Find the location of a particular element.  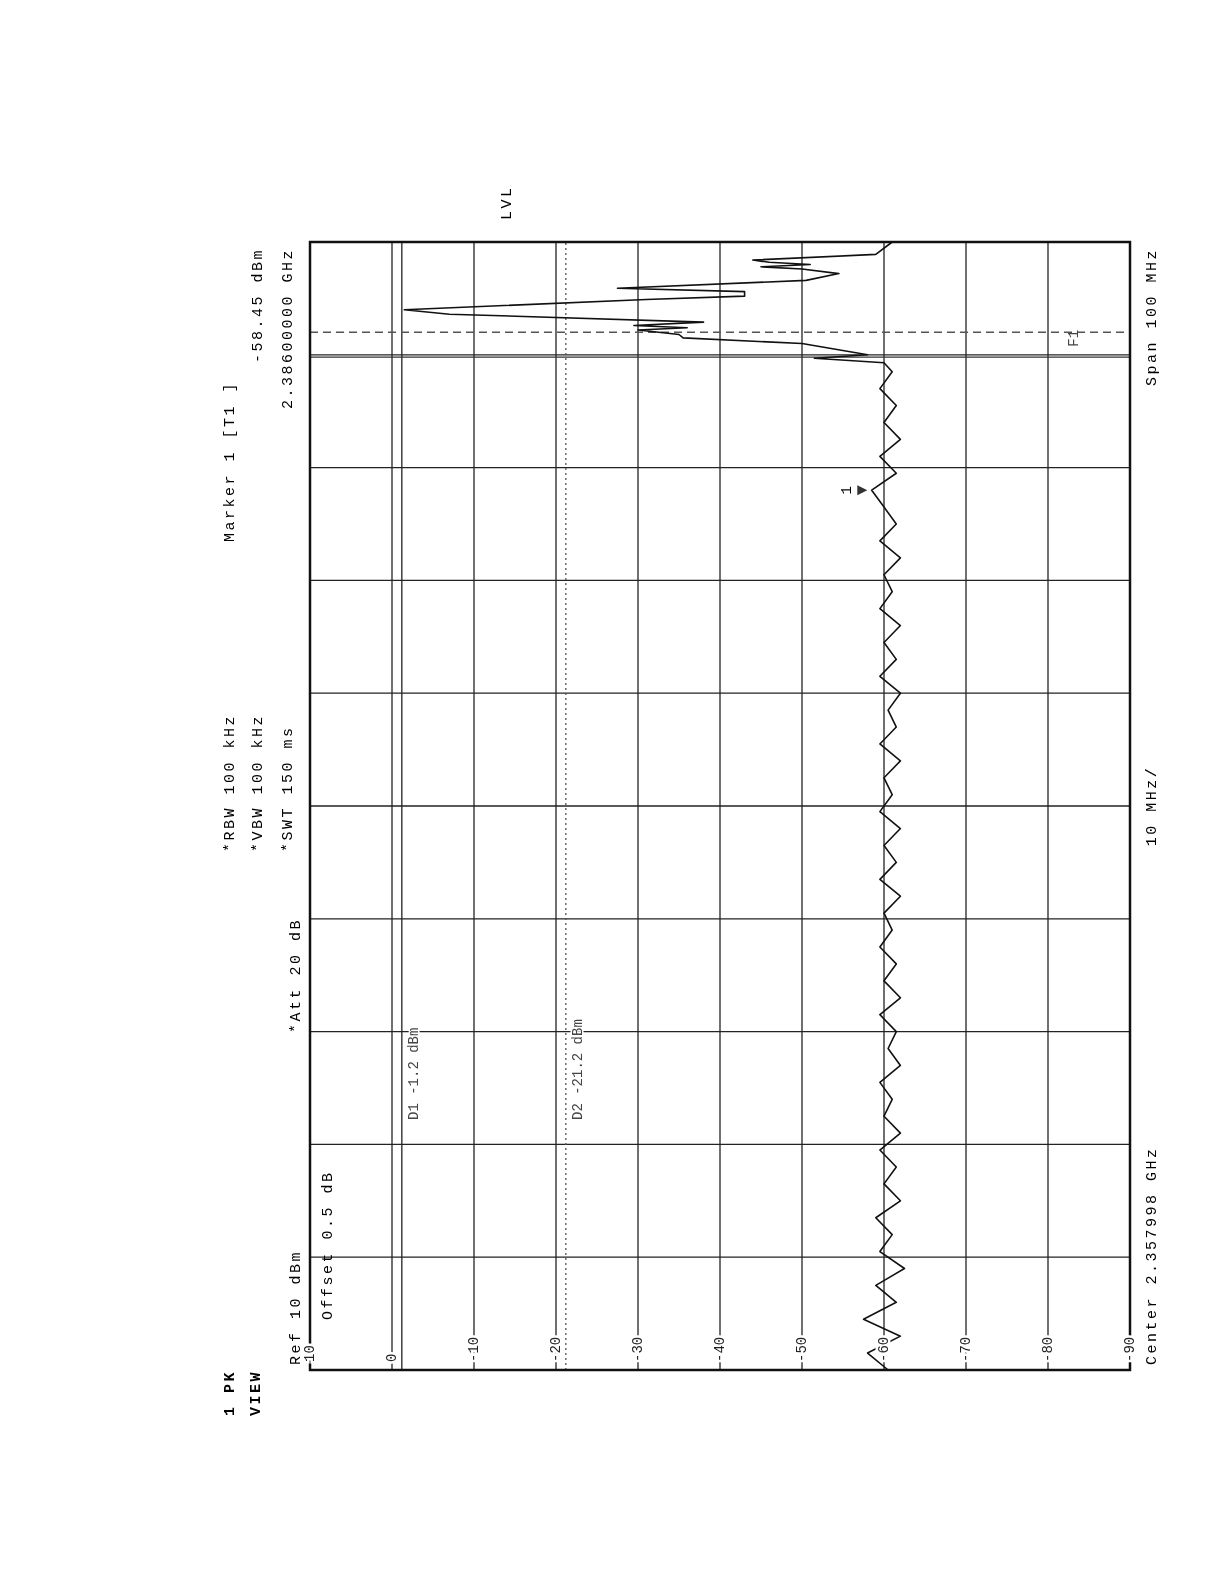

x-tick-label: -30 is located at coordinates (638, 1349).